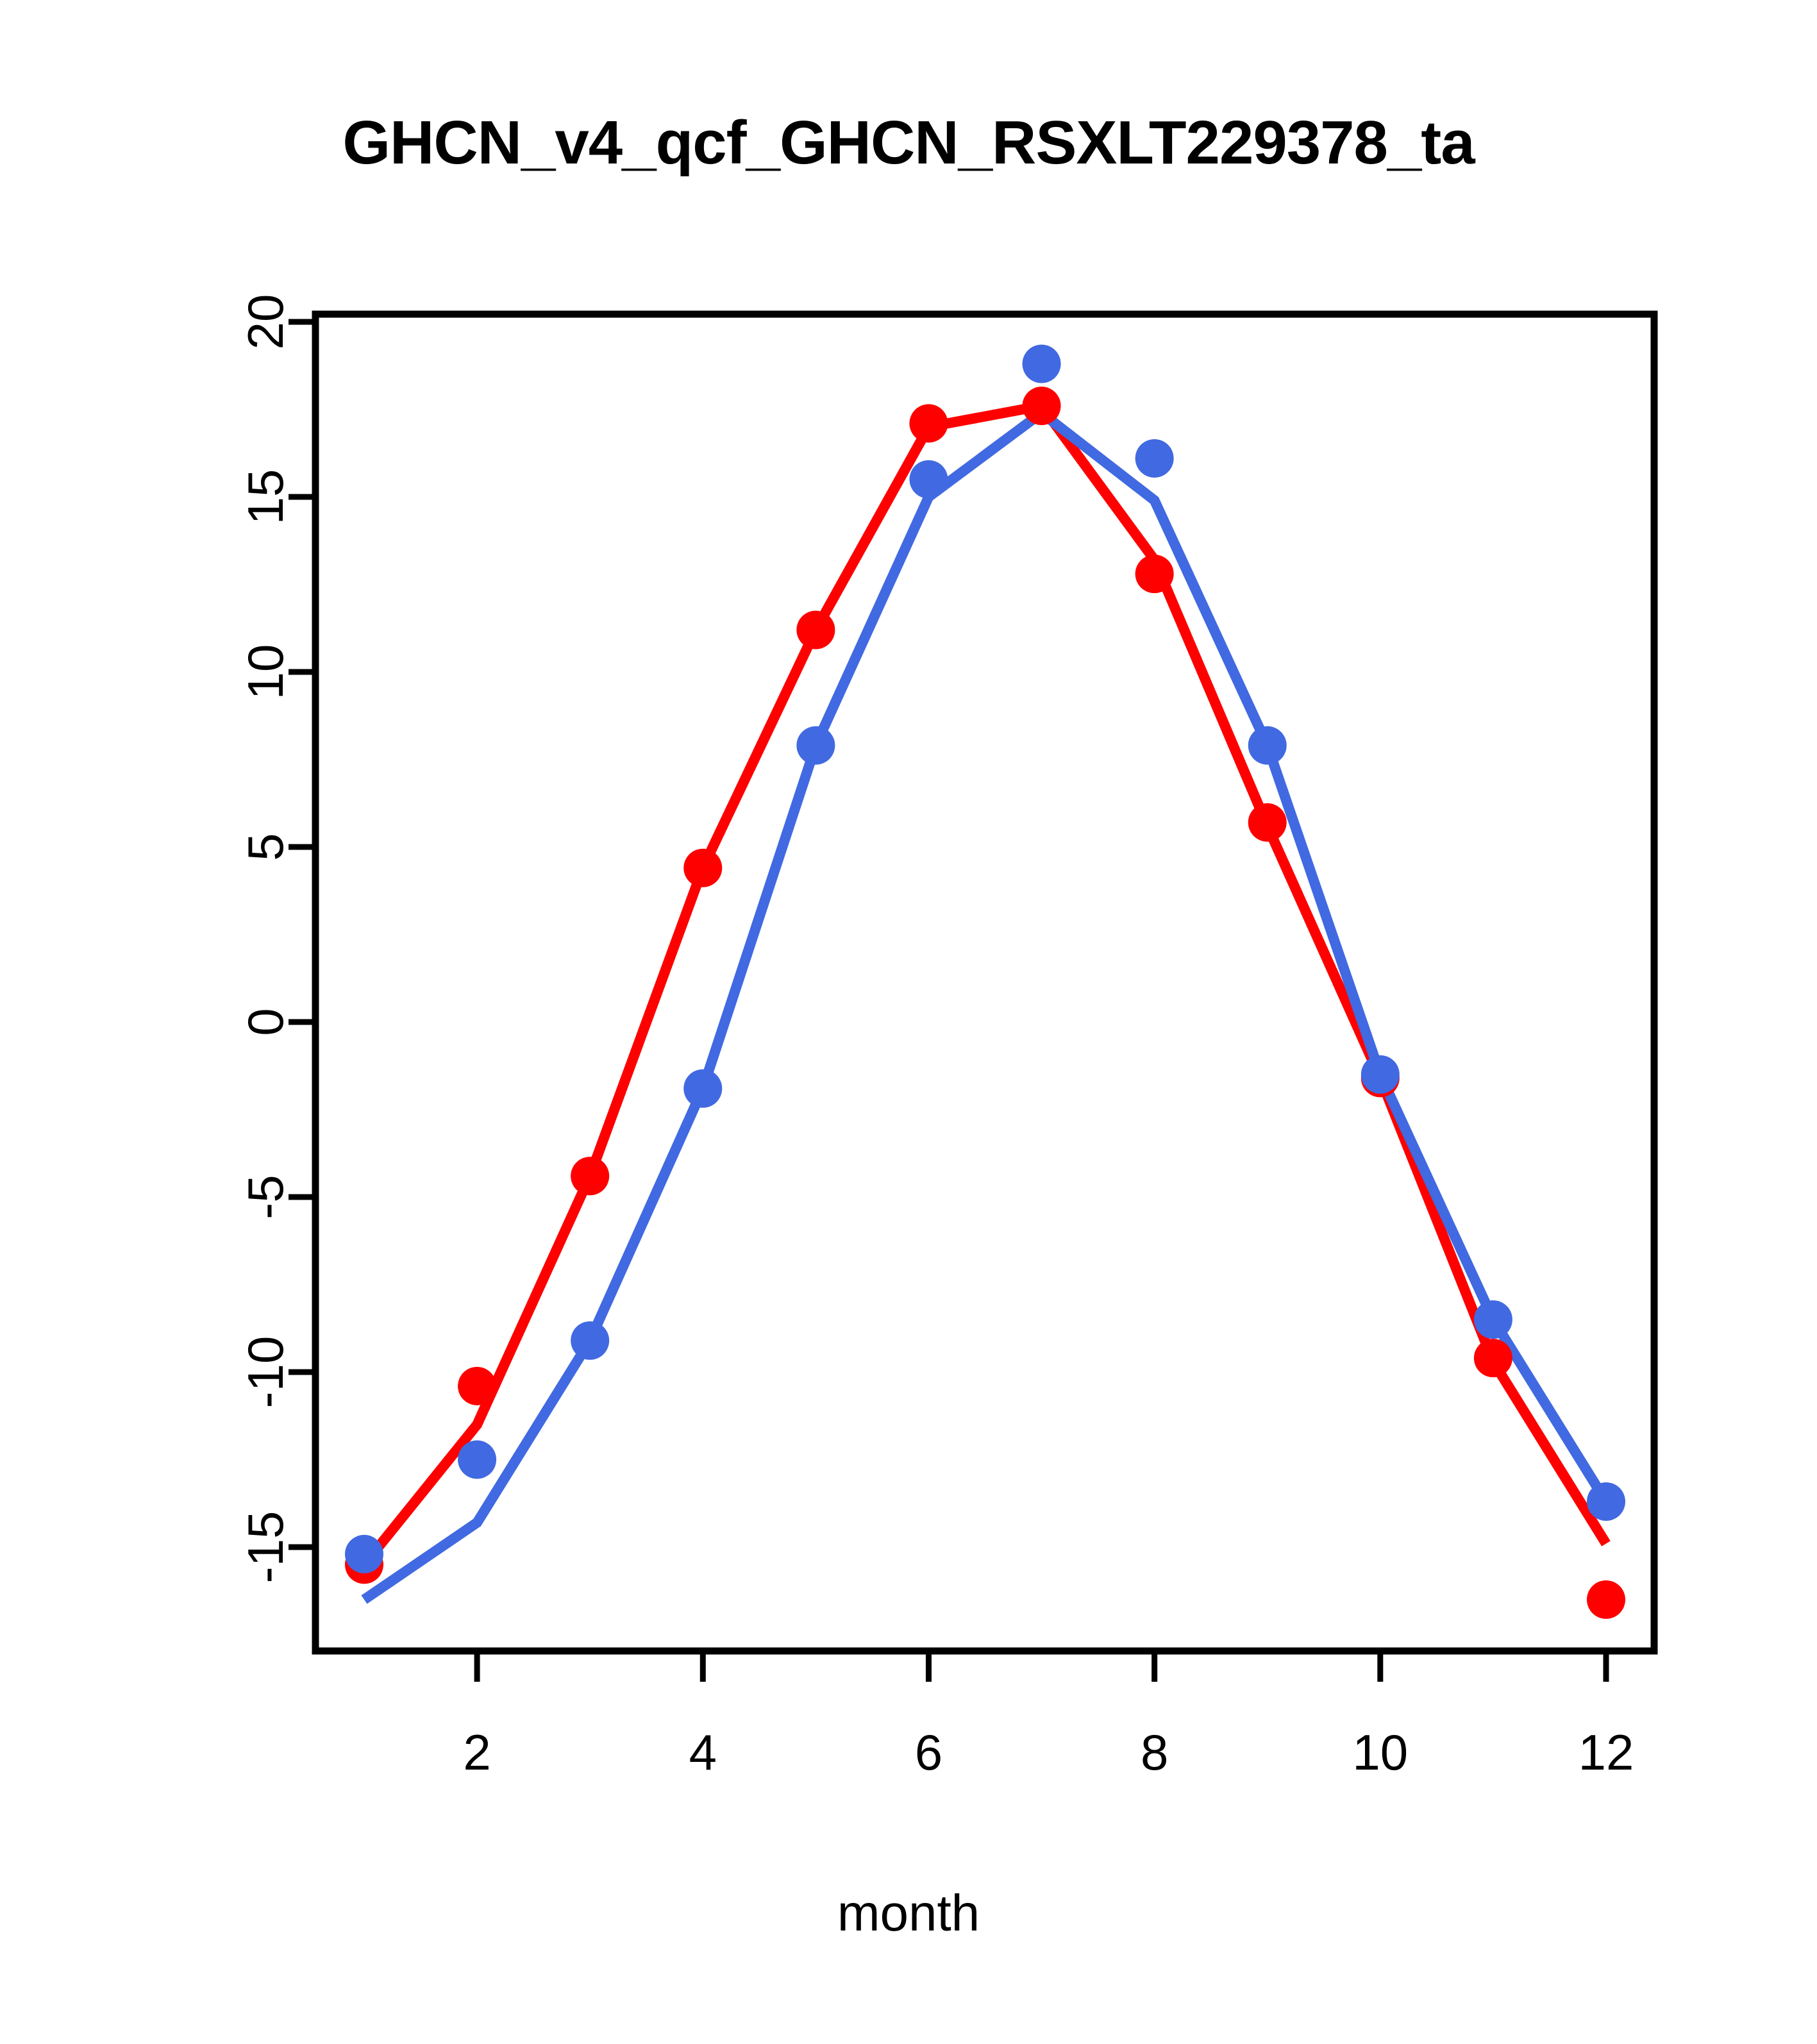 The height and width of the screenshot is (2044, 1817). What do you see at coordinates (1048, 1752) in the screenshot?
I see `x-axis-tick-labels: 2 4 6 8 10 12` at bounding box center [1048, 1752].